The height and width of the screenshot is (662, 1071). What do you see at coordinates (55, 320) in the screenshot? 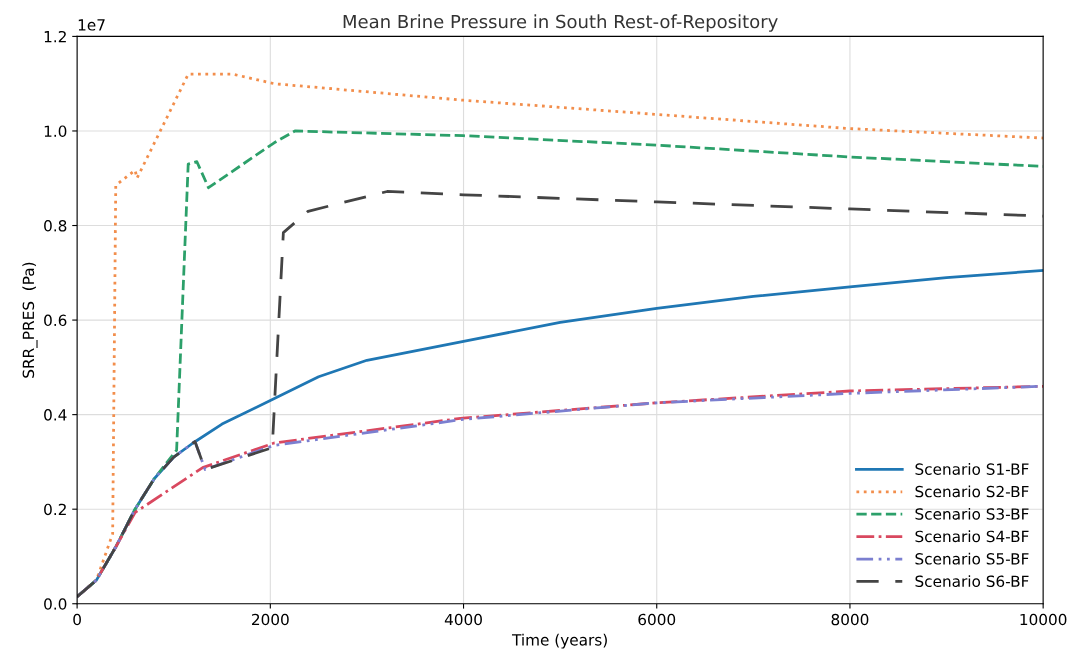
I see `y-tick-label: 0.6` at bounding box center [55, 320].